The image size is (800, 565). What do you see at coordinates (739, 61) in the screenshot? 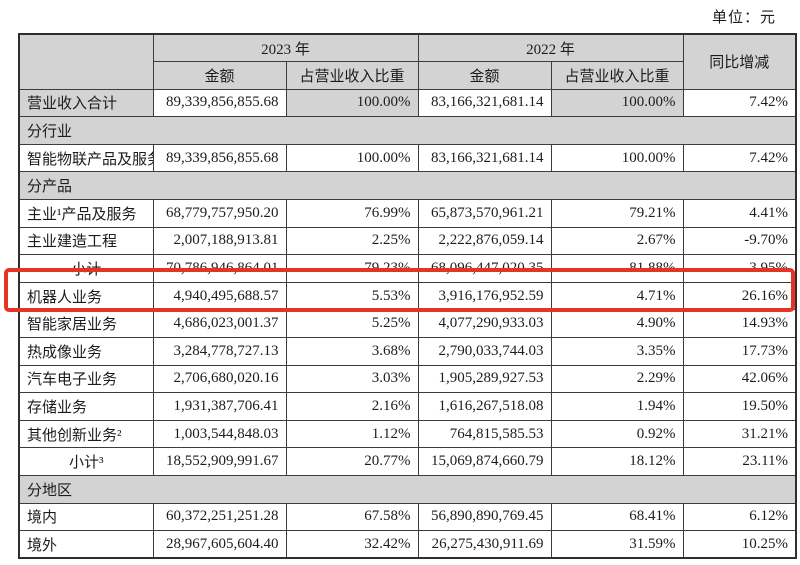
I see `header-yoy-change: 同比增减` at bounding box center [739, 61].